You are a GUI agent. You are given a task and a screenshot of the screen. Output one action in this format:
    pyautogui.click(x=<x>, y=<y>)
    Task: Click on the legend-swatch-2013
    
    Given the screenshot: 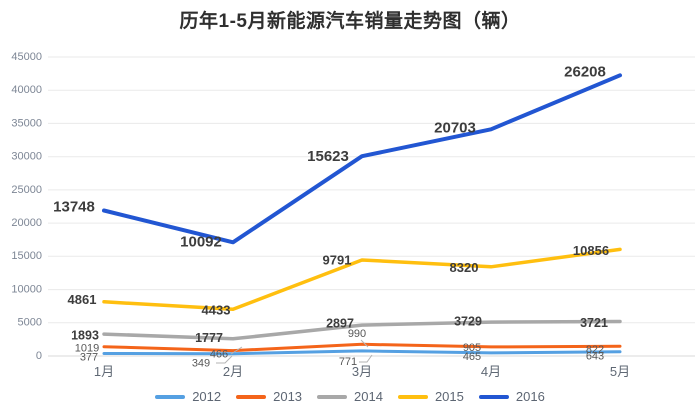 What is the action you would take?
    pyautogui.click(x=251, y=396)
    